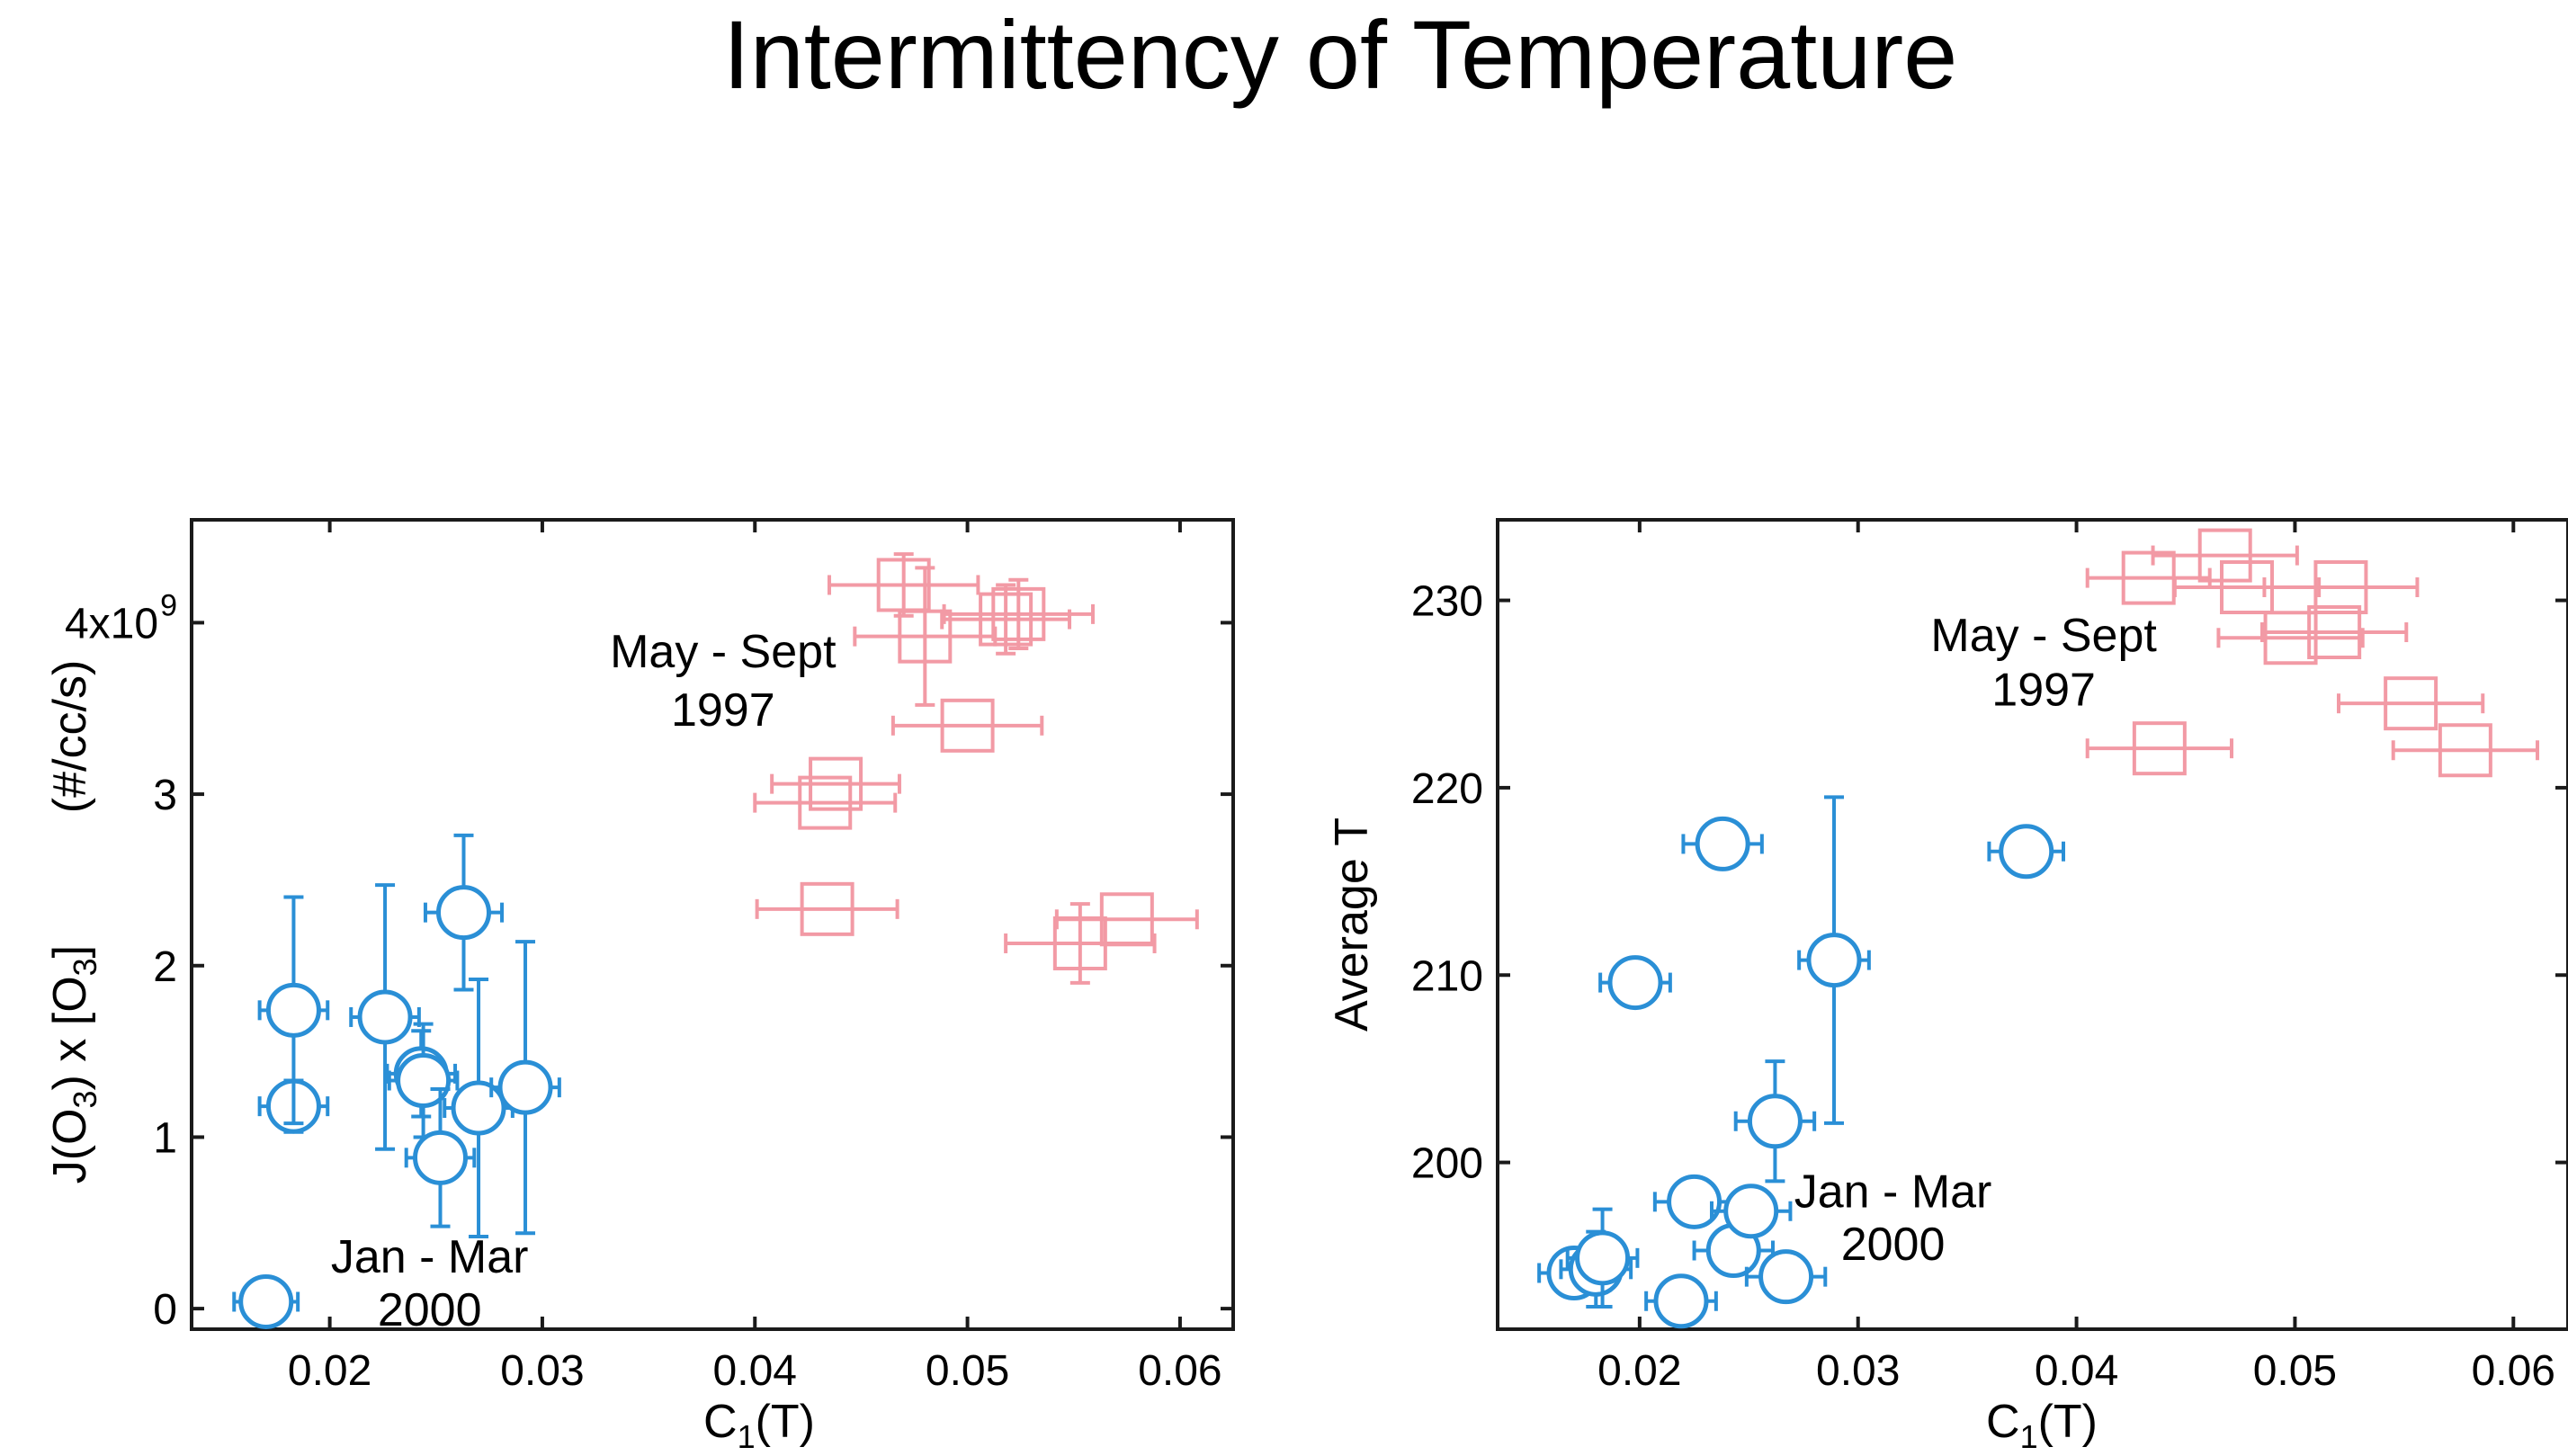 The width and height of the screenshot is (2568, 1456). Describe the element at coordinates (1447, 789) in the screenshot. I see `y-tick-label: 220` at that location.